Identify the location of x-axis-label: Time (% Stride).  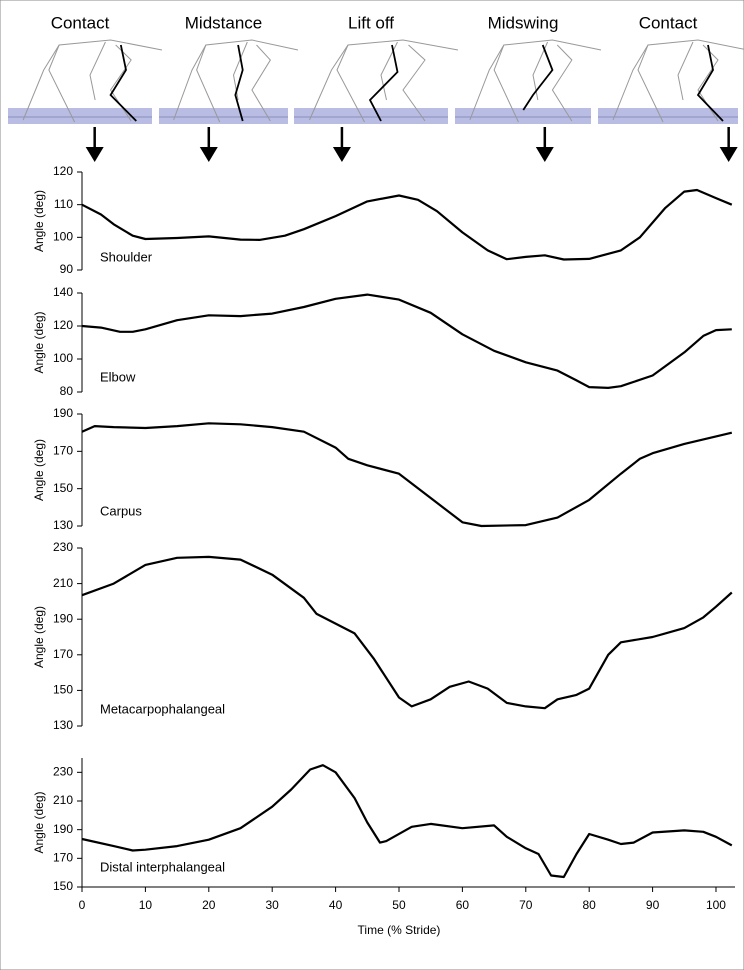
(399, 930).